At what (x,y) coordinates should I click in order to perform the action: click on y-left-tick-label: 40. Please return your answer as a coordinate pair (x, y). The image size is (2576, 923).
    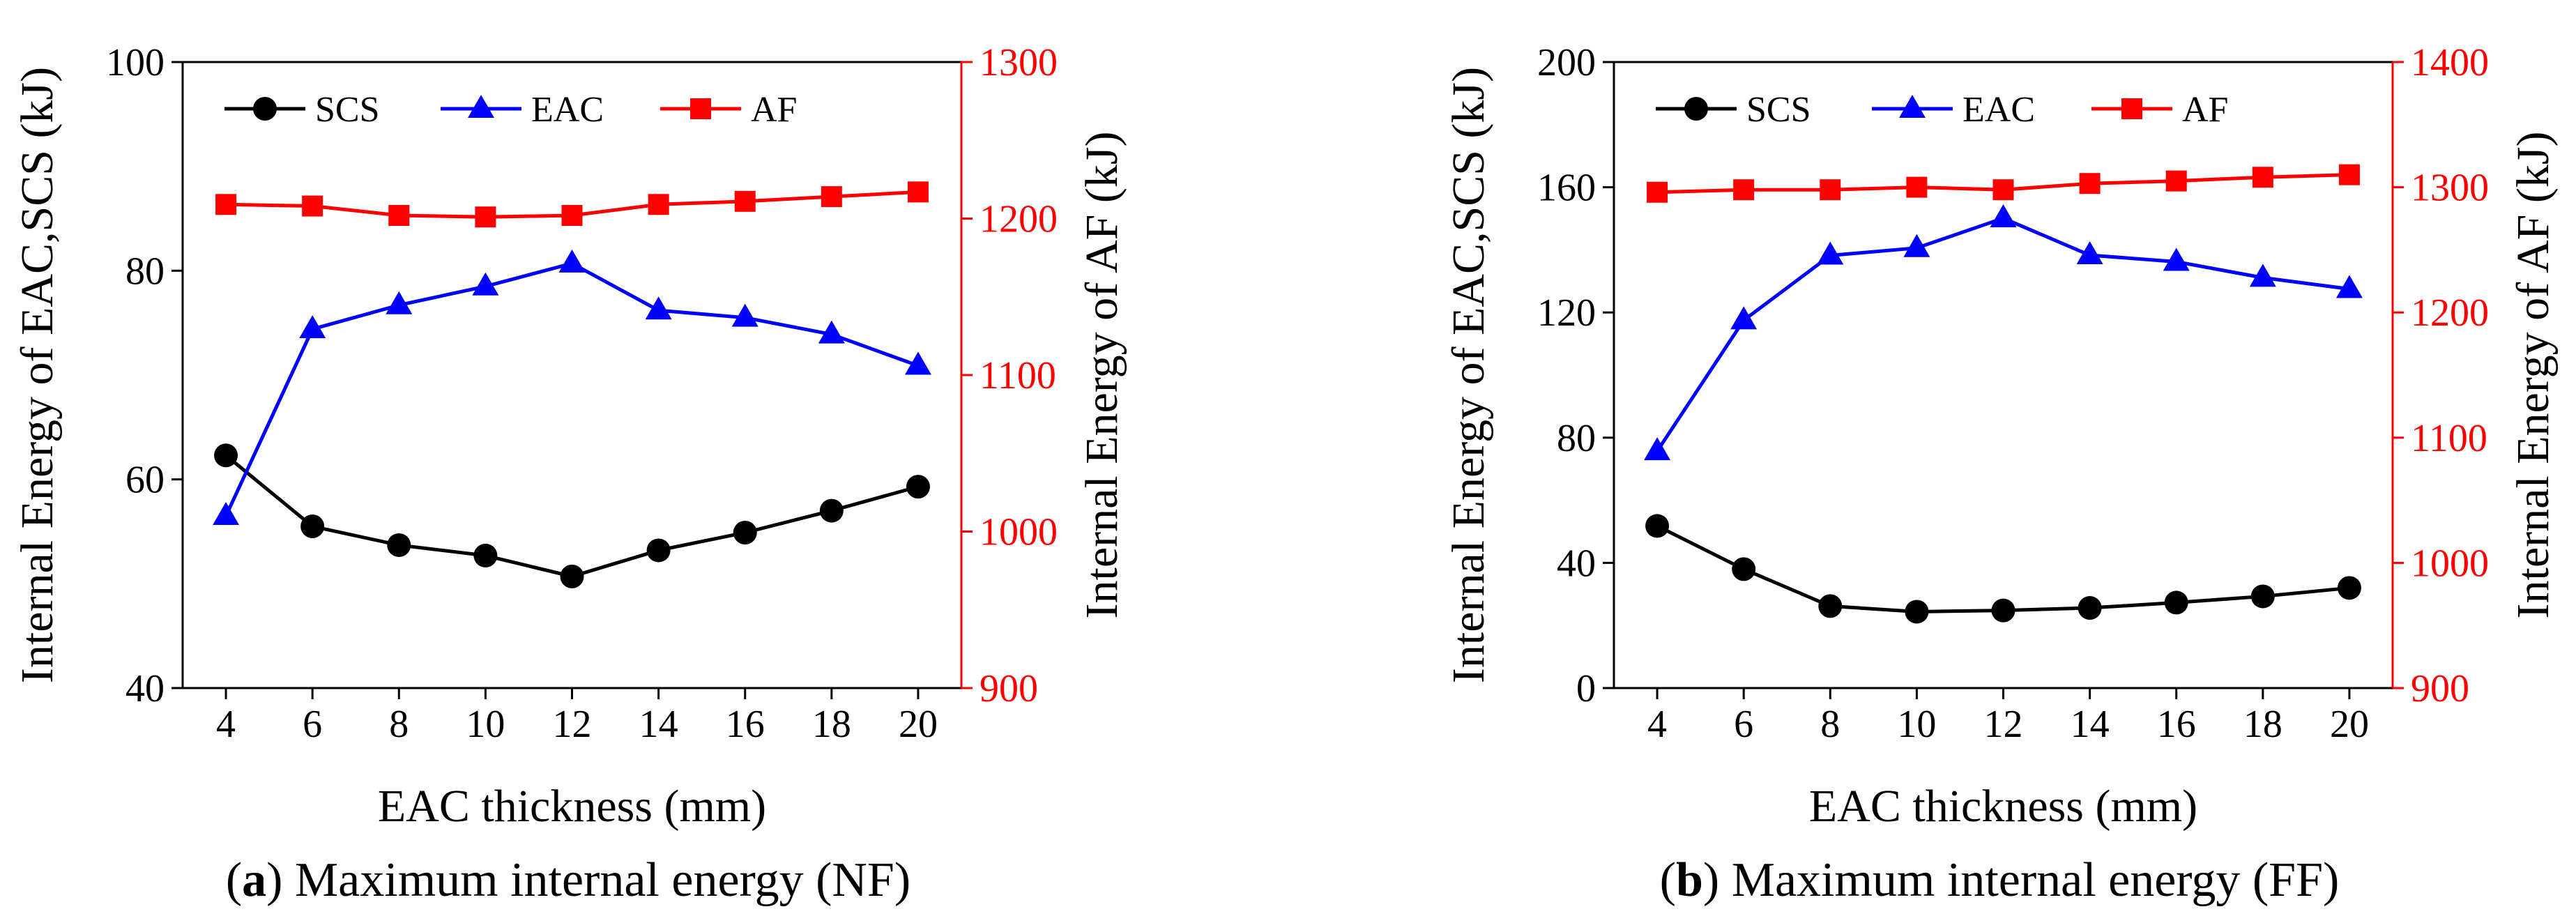
    Looking at the image, I should click on (145, 689).